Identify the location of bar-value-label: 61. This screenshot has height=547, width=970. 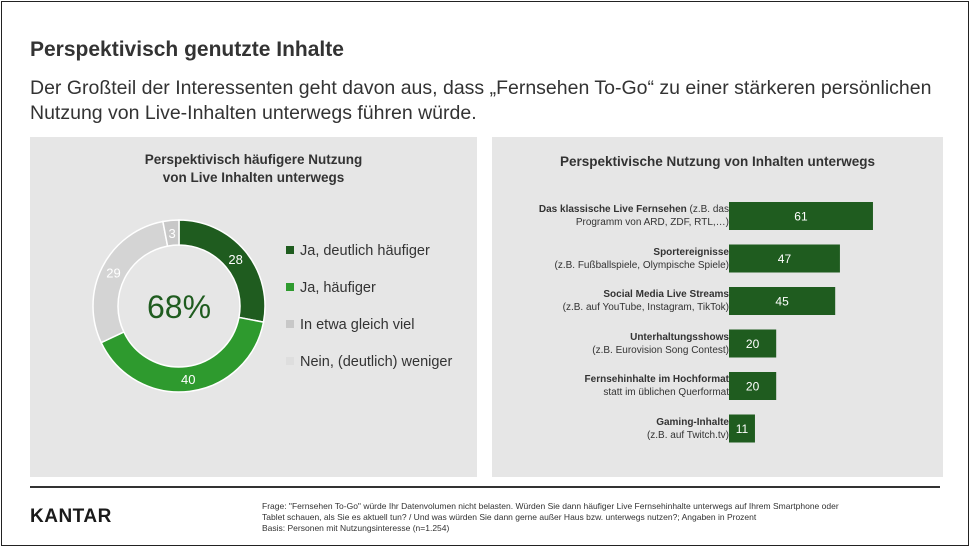
(801, 217).